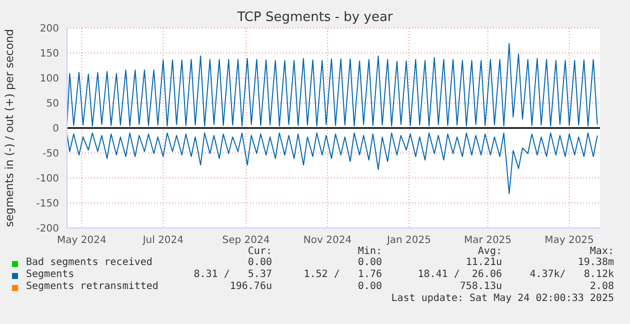 The height and width of the screenshot is (324, 630). I want to click on y-axis-title: segments in (-) / out (+) per second, so click(9, 128).